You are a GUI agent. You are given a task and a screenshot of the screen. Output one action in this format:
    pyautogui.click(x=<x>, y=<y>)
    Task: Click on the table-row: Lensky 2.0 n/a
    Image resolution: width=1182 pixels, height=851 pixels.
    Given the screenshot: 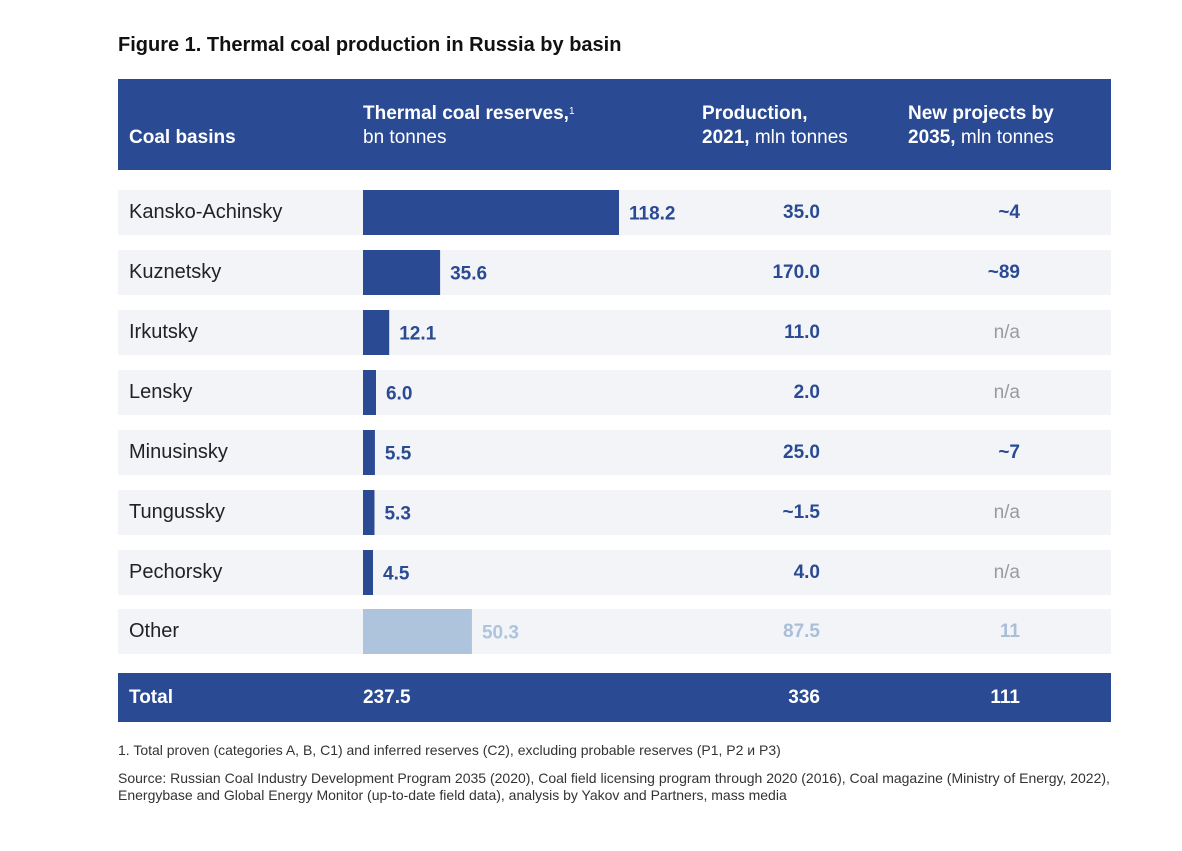 What is the action you would take?
    pyautogui.click(x=614, y=392)
    